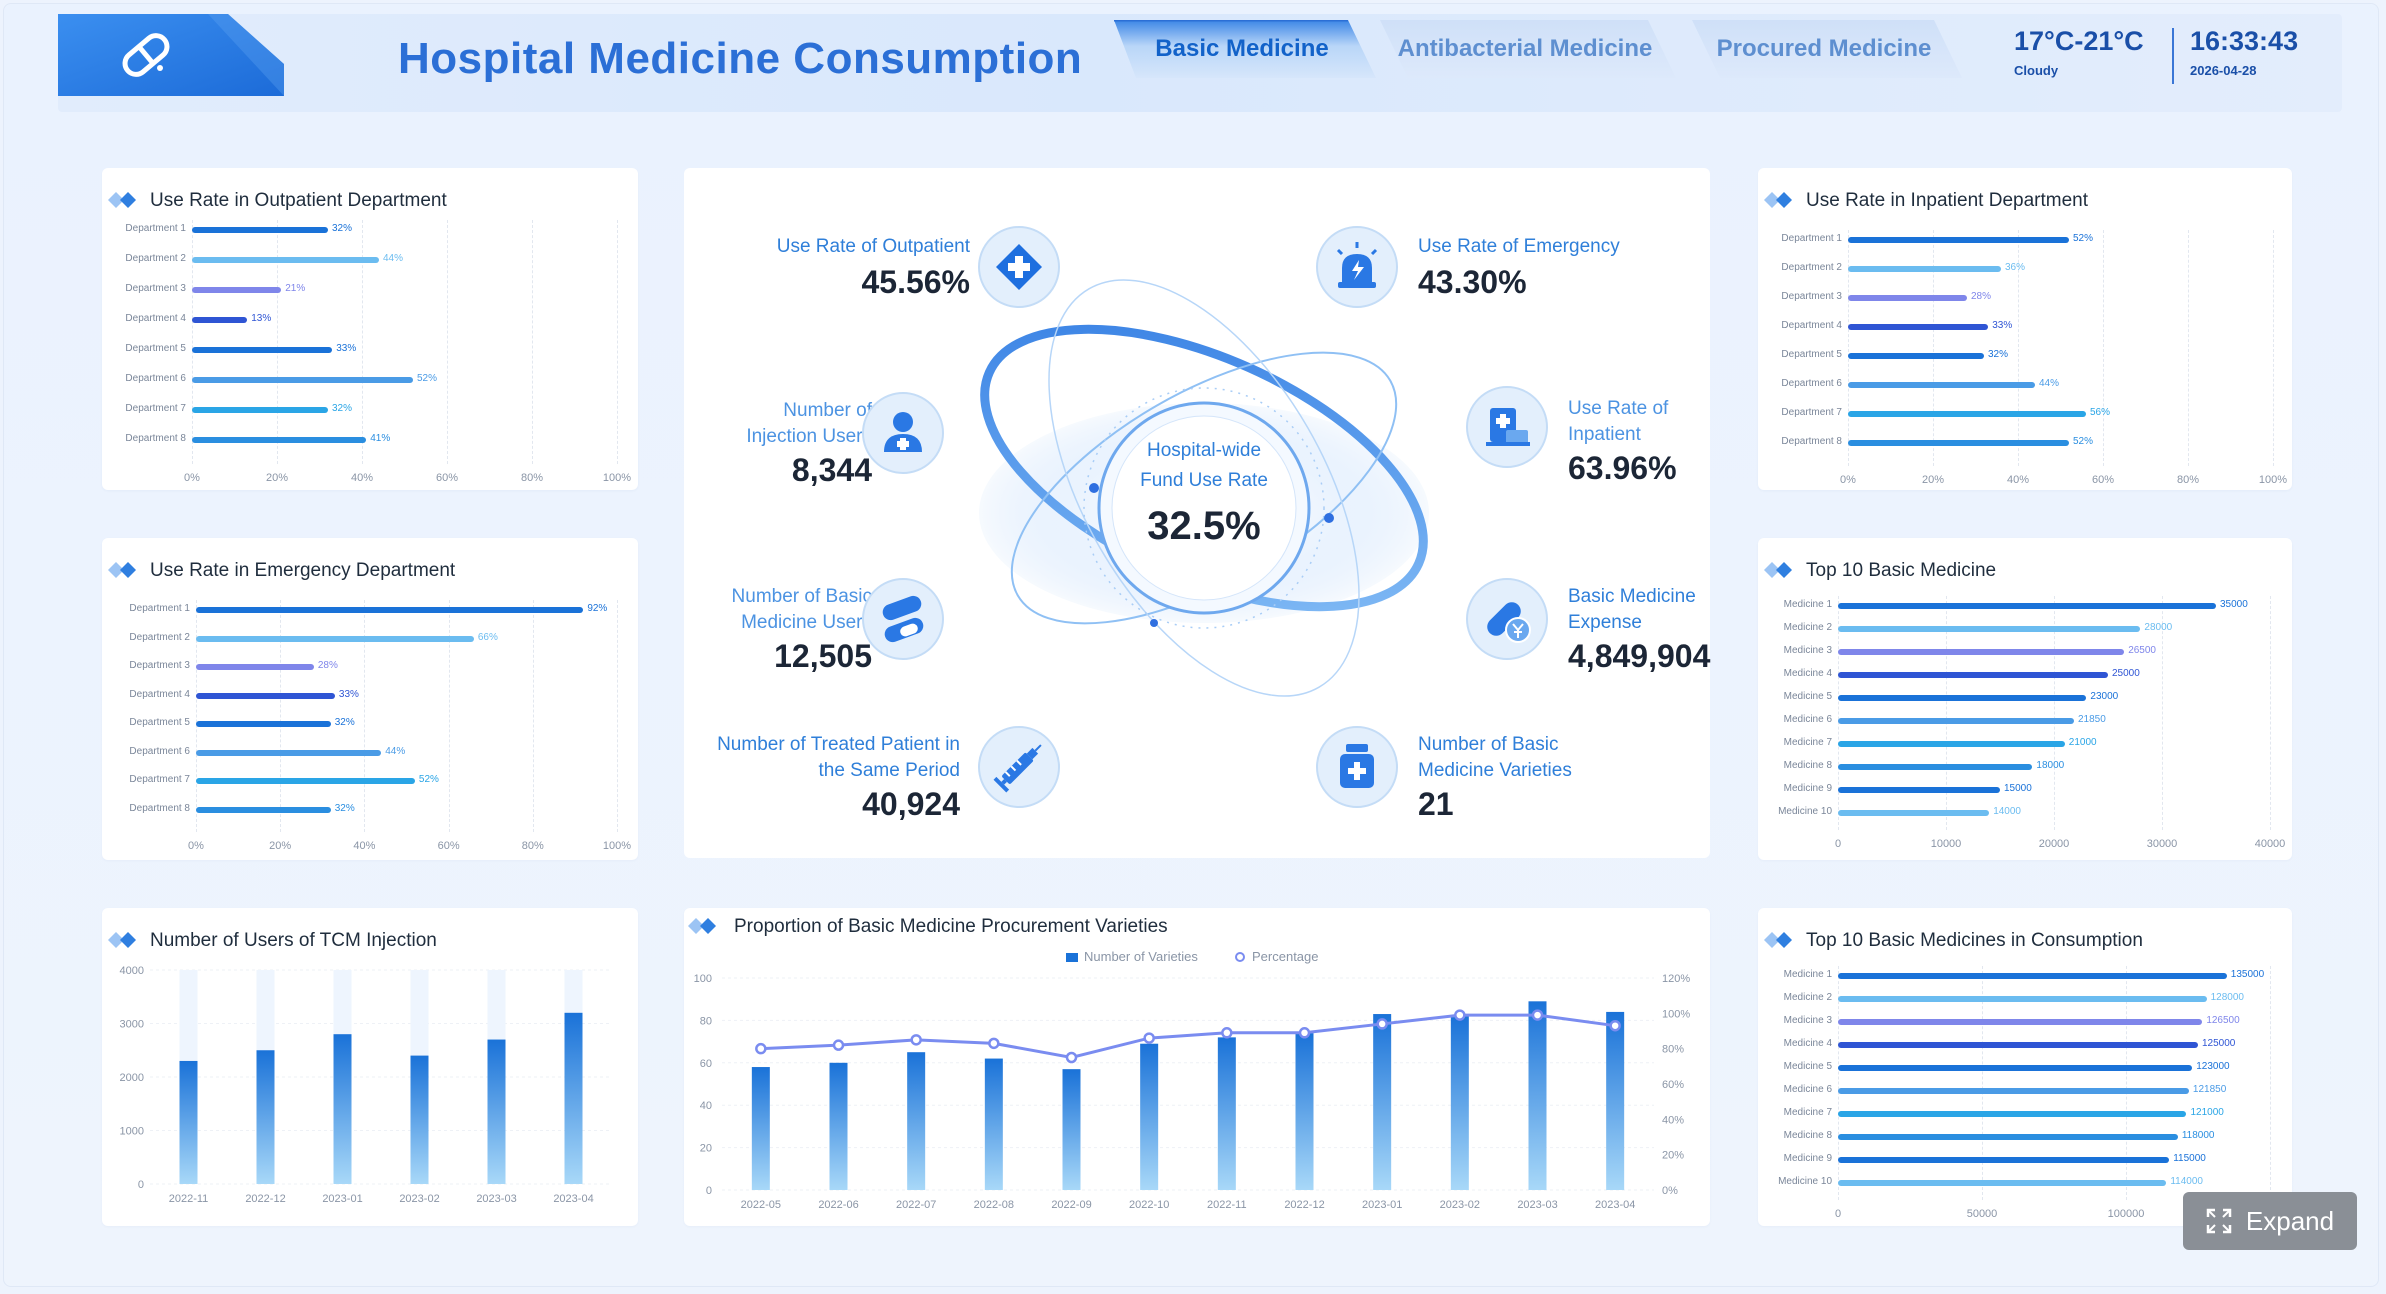 This screenshot has height=1294, width=2386. What do you see at coordinates (1673, 1085) in the screenshot?
I see `y2-tick-label: 60%` at bounding box center [1673, 1085].